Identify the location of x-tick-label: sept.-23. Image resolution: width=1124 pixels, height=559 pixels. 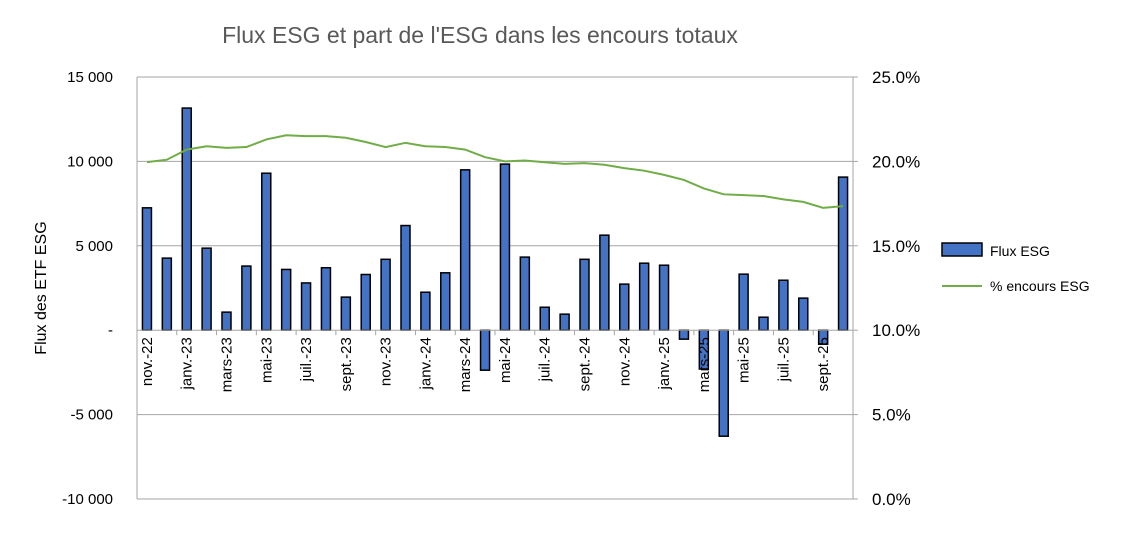
(346, 364).